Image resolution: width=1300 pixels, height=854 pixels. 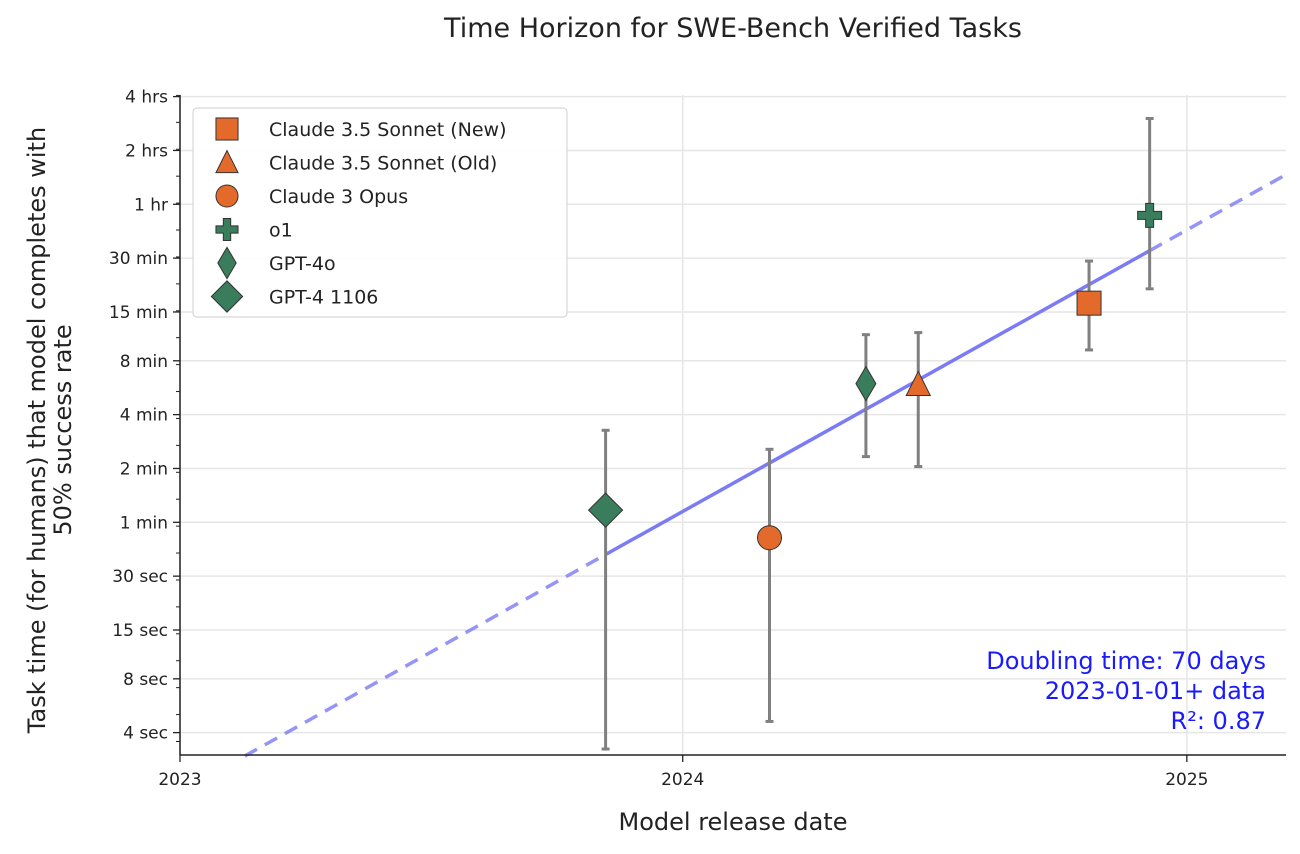 What do you see at coordinates (281, 231) in the screenshot?
I see `legend-label: o1` at bounding box center [281, 231].